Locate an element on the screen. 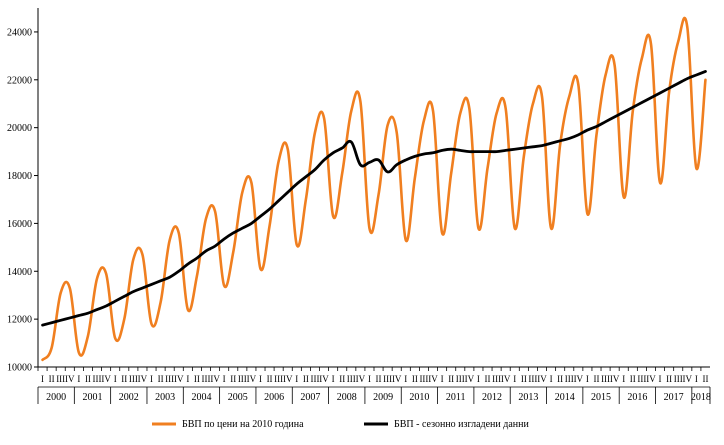  x-tick-label-year: 2001 is located at coordinates (92, 397).